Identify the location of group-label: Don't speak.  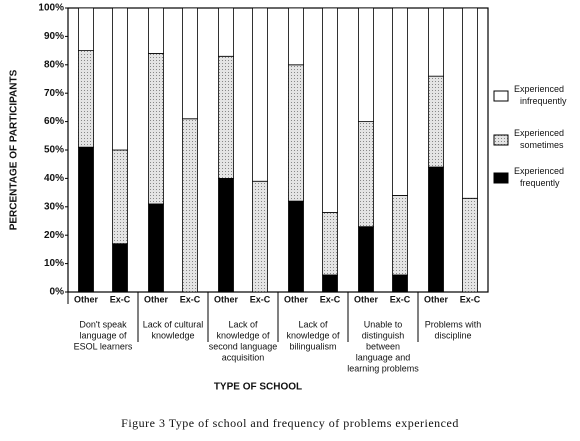
(103, 324).